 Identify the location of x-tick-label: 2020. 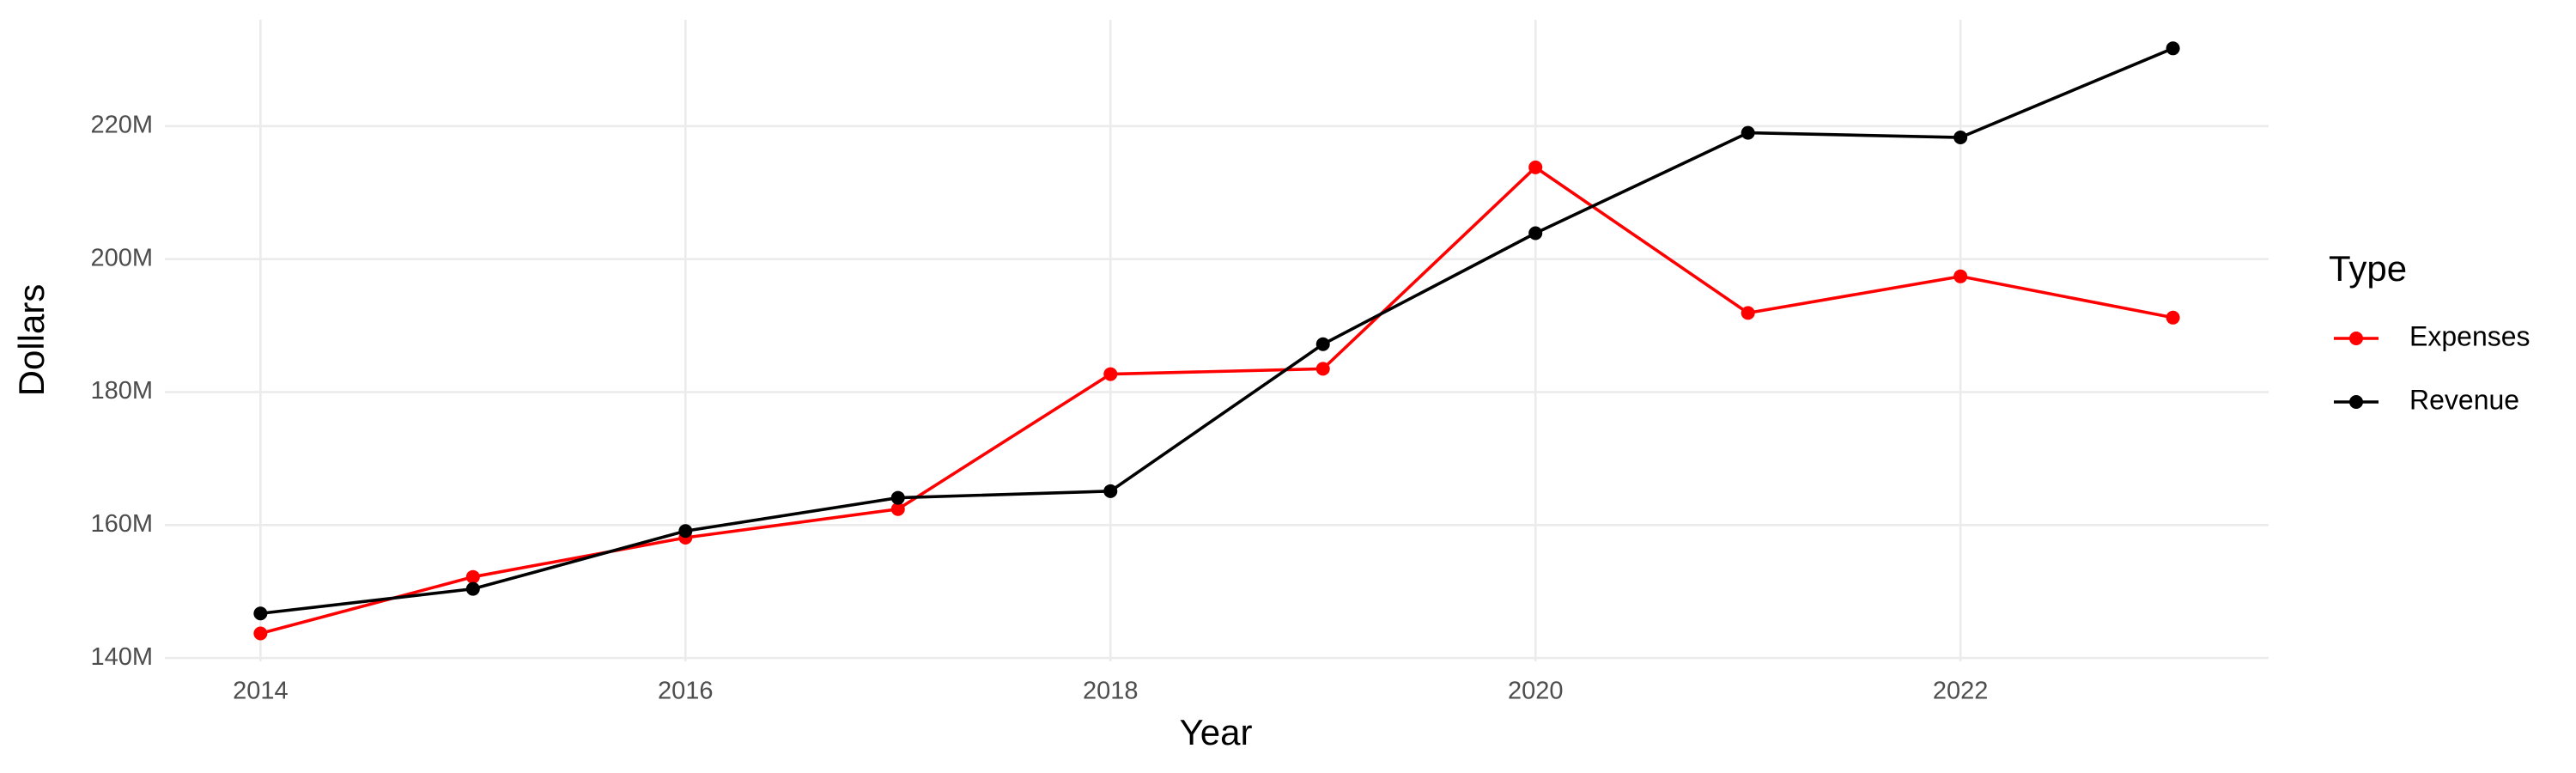
(1536, 691).